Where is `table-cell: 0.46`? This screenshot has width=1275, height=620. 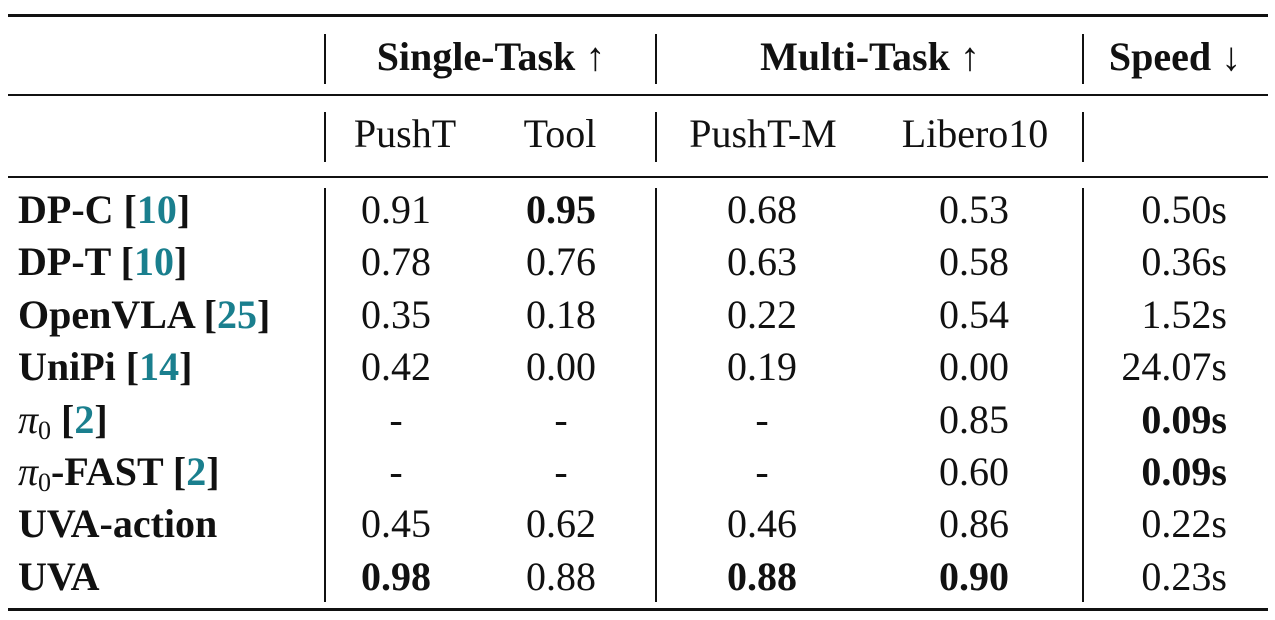
table-cell: 0.46 is located at coordinates (762, 524).